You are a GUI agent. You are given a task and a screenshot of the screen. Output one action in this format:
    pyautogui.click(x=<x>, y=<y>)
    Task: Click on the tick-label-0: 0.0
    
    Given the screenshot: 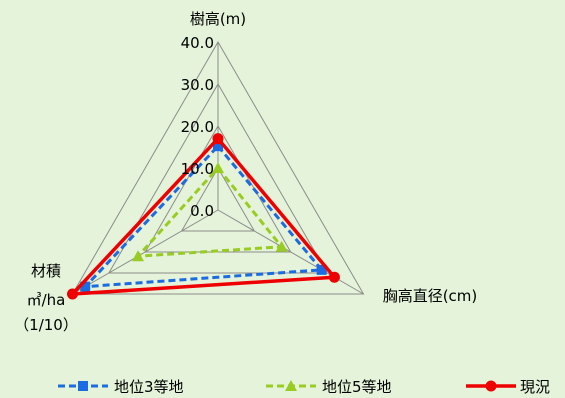 What is the action you would take?
    pyautogui.click(x=202, y=211)
    